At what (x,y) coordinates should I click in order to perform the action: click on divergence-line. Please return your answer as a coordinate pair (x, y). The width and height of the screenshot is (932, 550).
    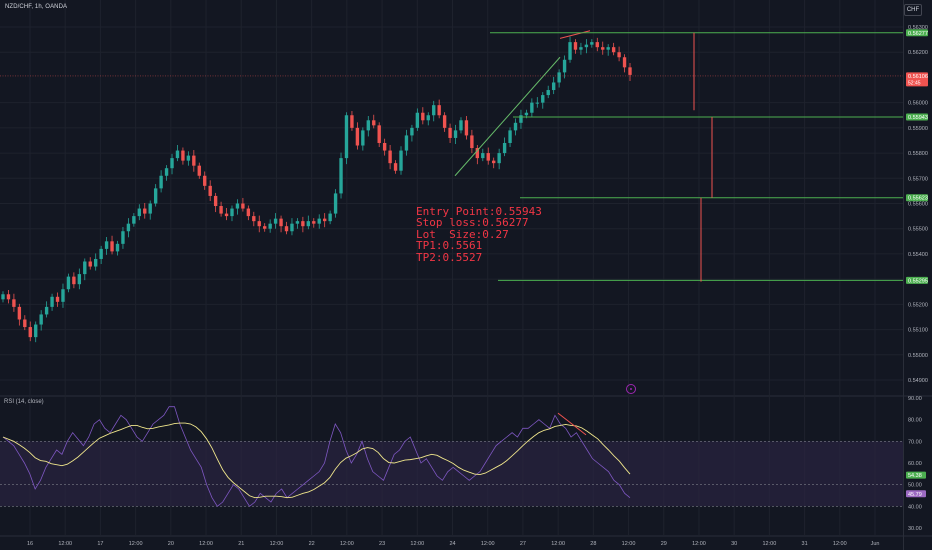
    Looking at the image, I should click on (575, 34).